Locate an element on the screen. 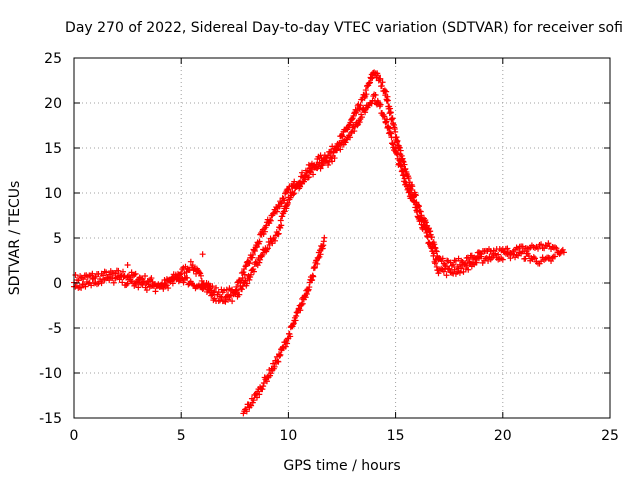  x-tick-label: 5 is located at coordinates (181, 436).